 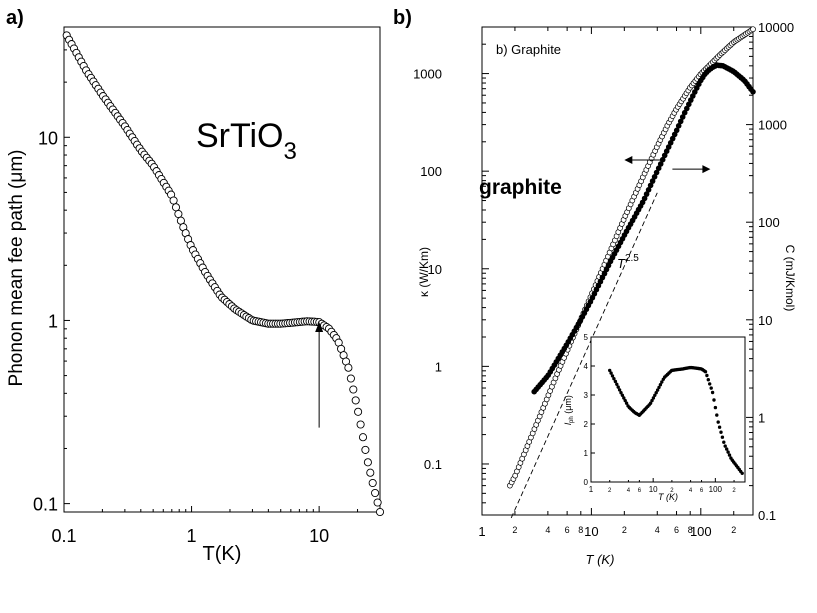 I want to click on arrow-head, so click(x=319, y=327).